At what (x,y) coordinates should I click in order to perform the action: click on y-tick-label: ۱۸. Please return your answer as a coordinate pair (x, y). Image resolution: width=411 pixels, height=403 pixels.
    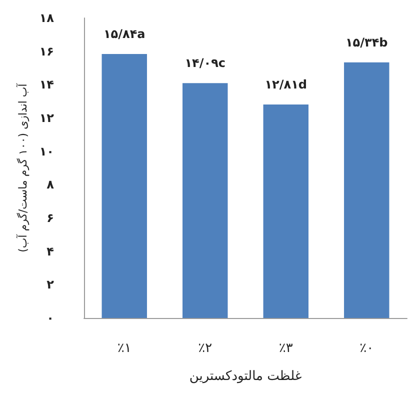
    Looking at the image, I should click on (47, 18).